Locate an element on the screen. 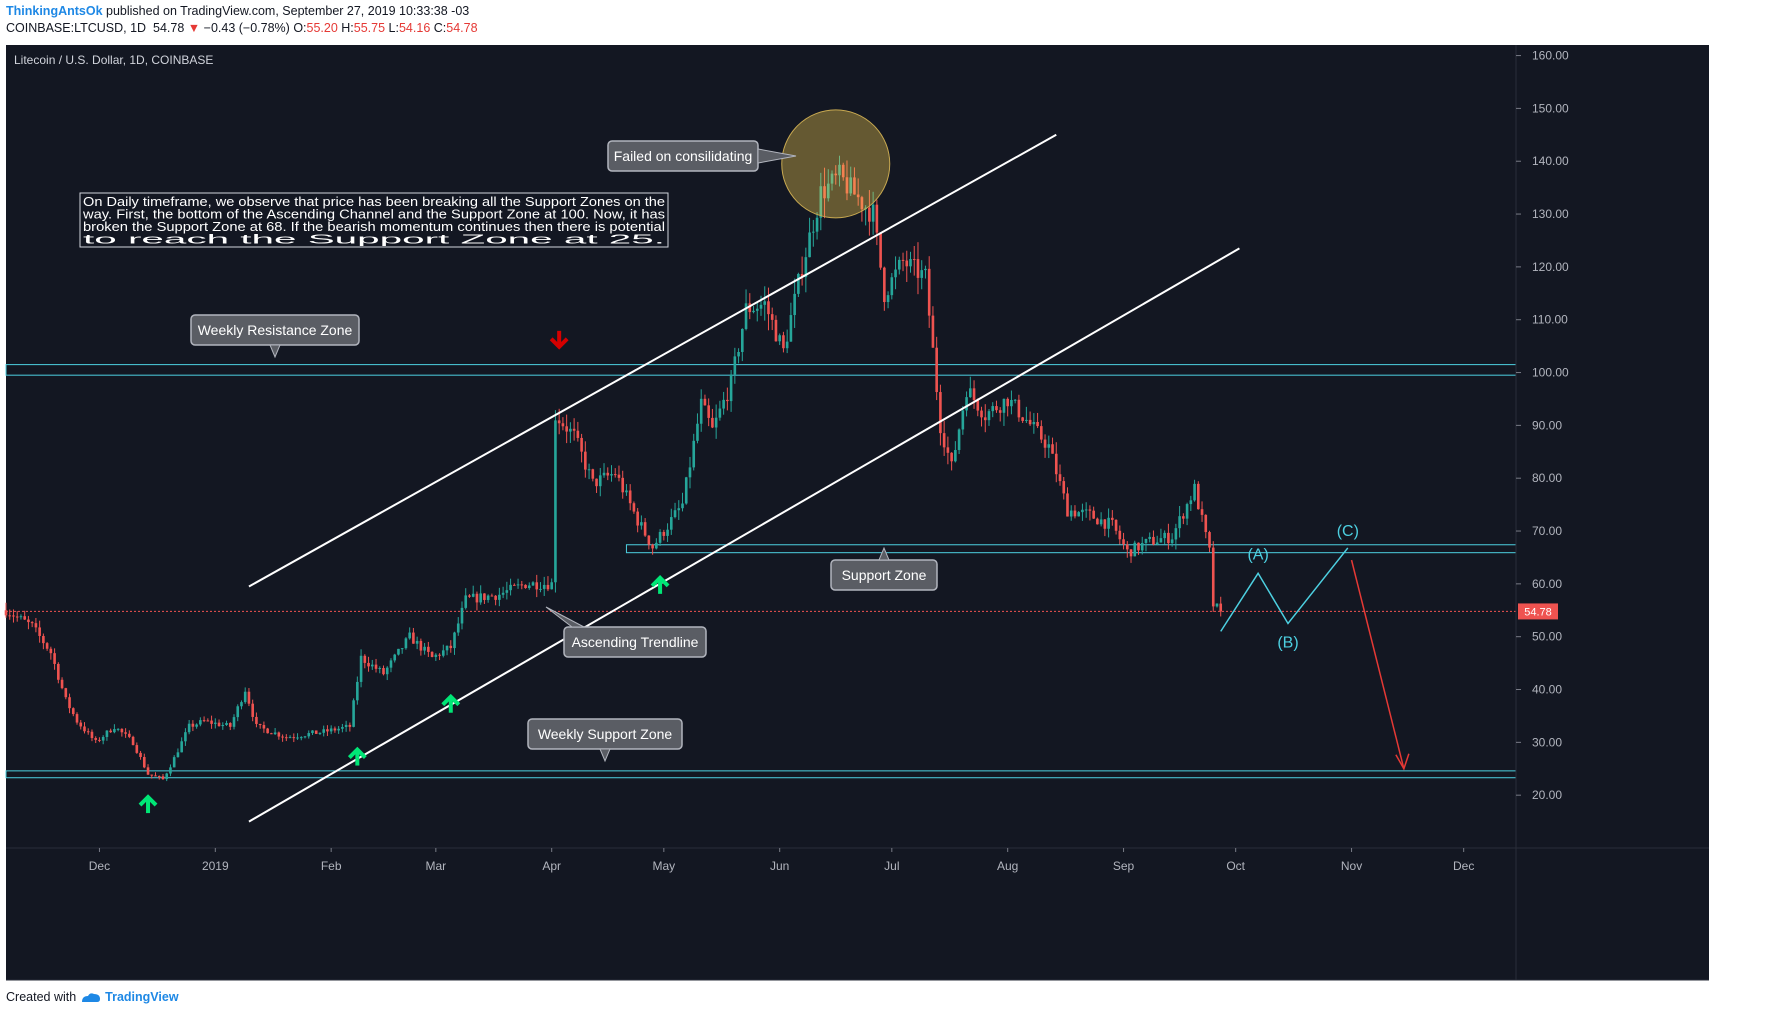  time-tick-label: Oct is located at coordinates (1235, 866).